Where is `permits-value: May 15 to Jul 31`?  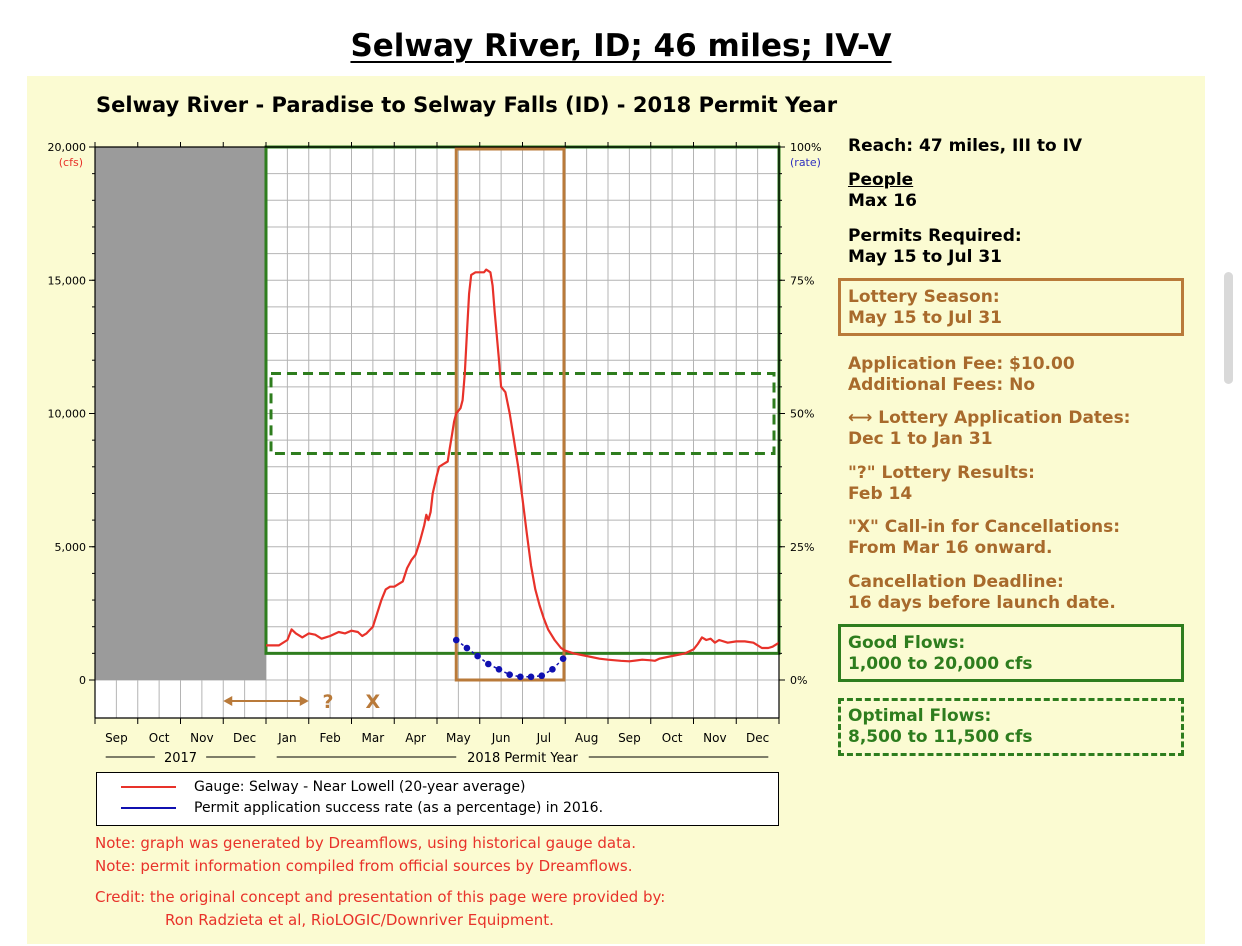
permits-value: May 15 to Jul 31 is located at coordinates (925, 257).